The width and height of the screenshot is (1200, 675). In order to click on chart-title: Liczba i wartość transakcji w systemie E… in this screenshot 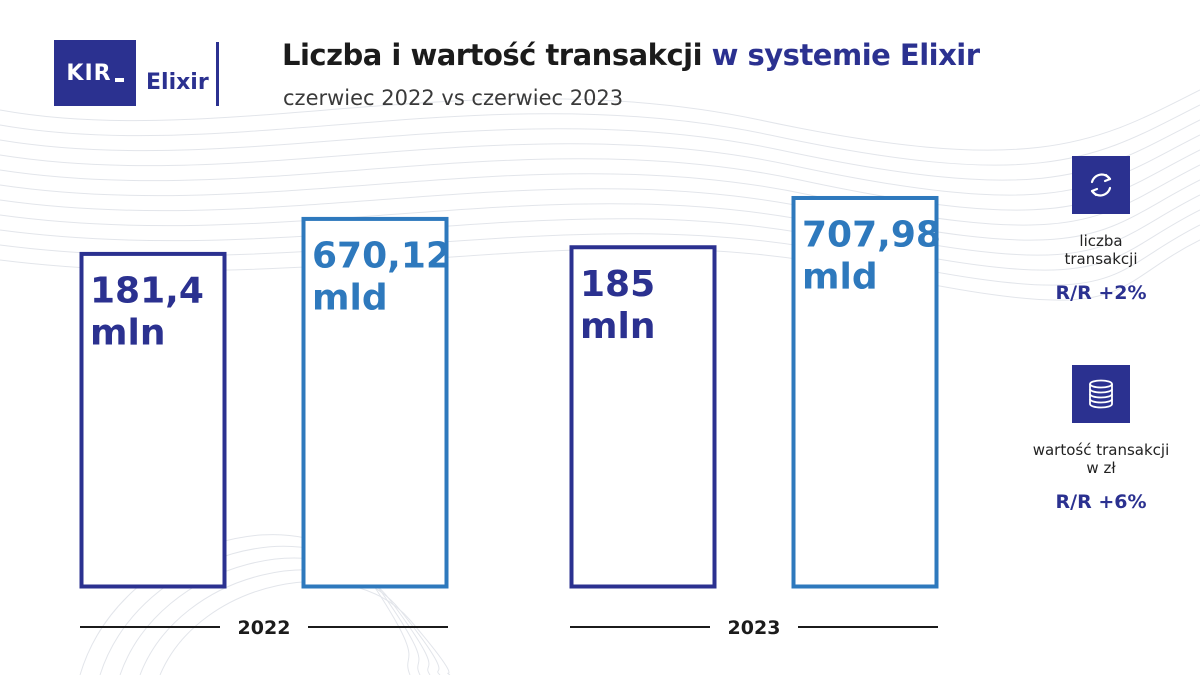, I will do `click(631, 55)`.